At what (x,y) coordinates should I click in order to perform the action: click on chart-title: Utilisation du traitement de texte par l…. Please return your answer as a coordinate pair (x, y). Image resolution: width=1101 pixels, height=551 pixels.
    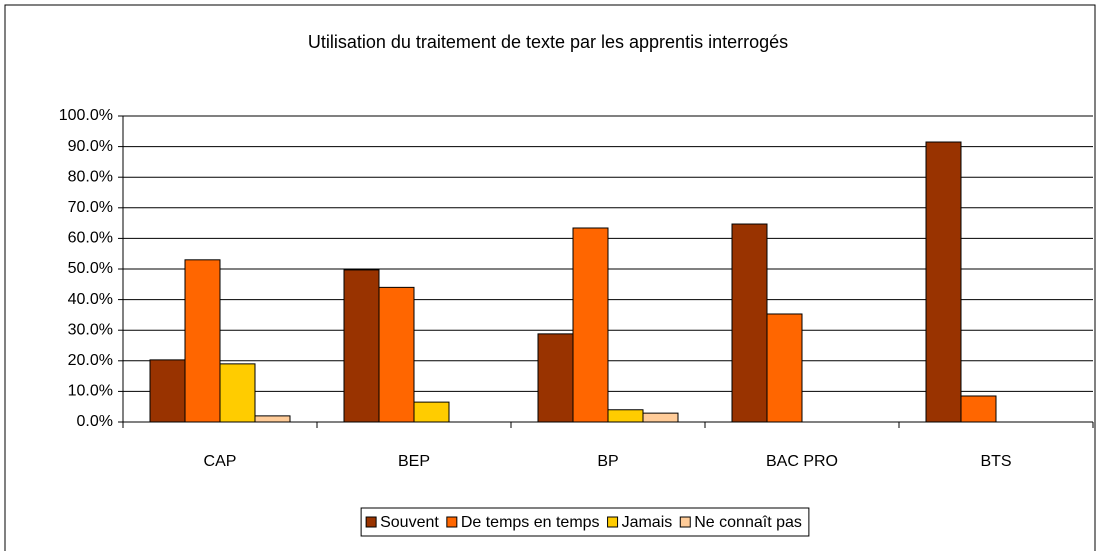
    Looking at the image, I should click on (548, 42).